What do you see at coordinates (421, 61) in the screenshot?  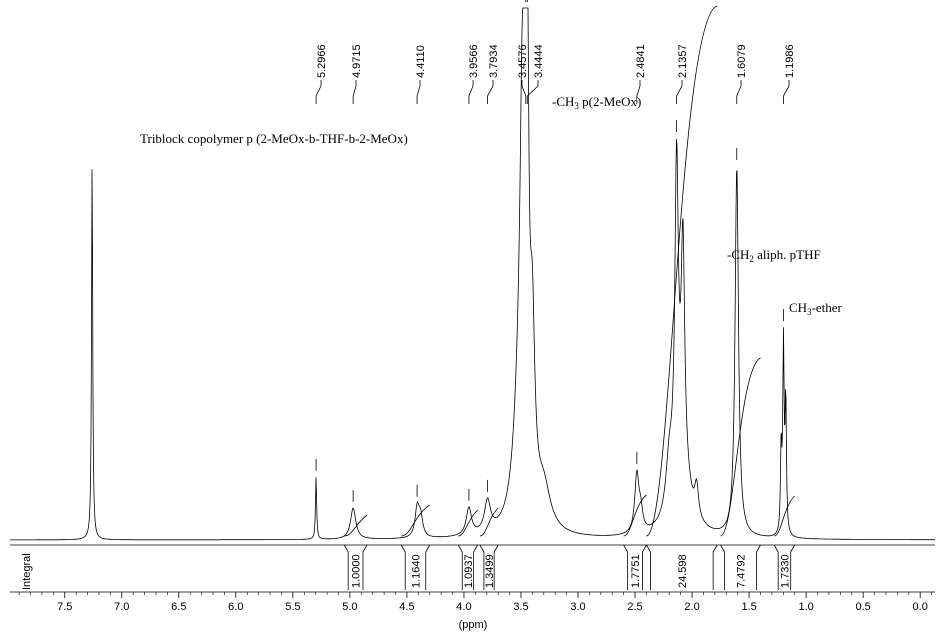 I see `svg-text: 4.4110` at bounding box center [421, 61].